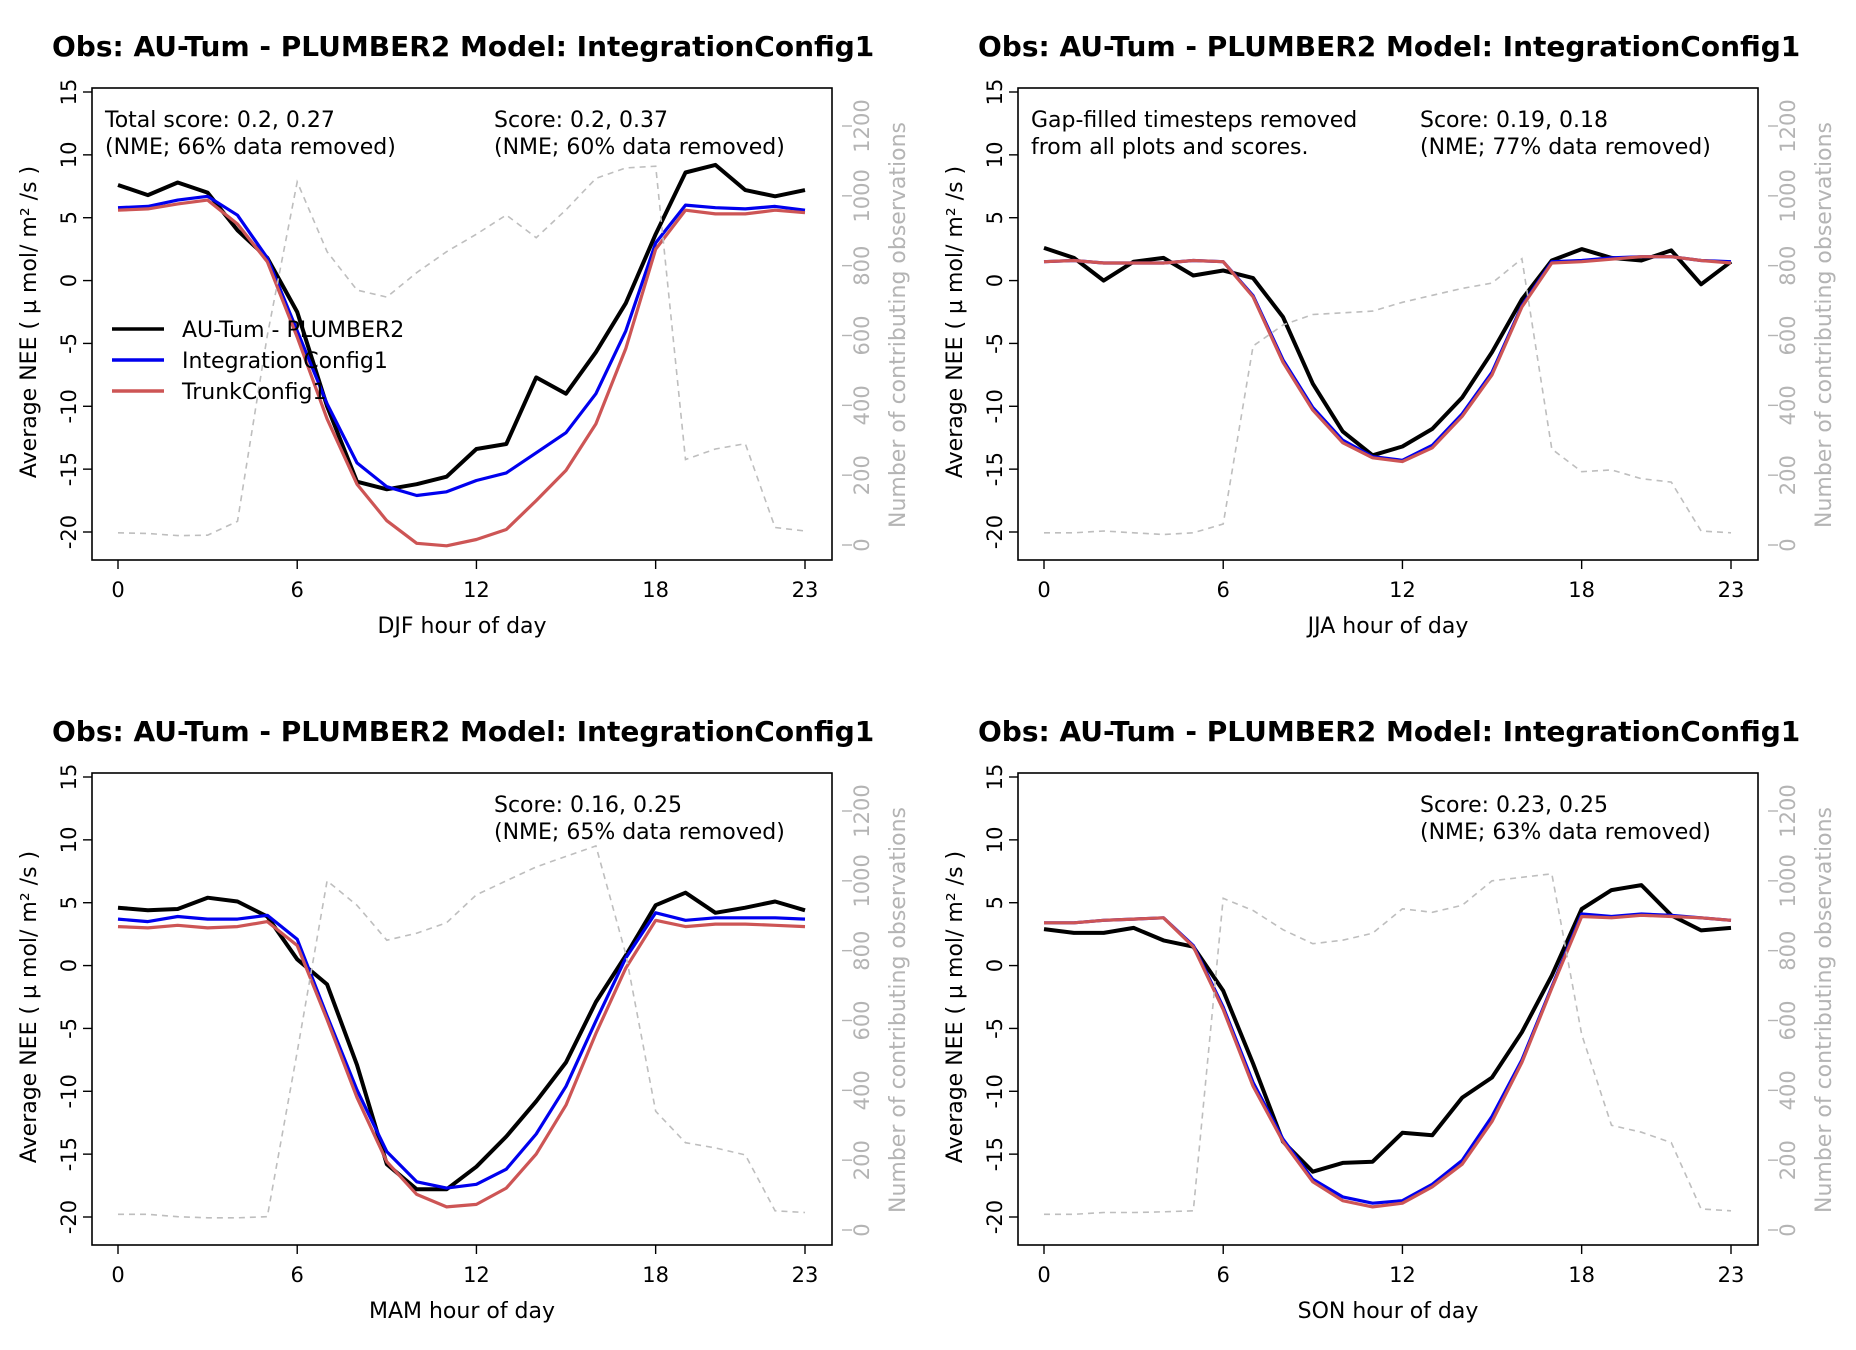 This screenshot has height=1350, width=1856. I want to click on score-annotation: Score: 0.2, 0.37, so click(581, 120).